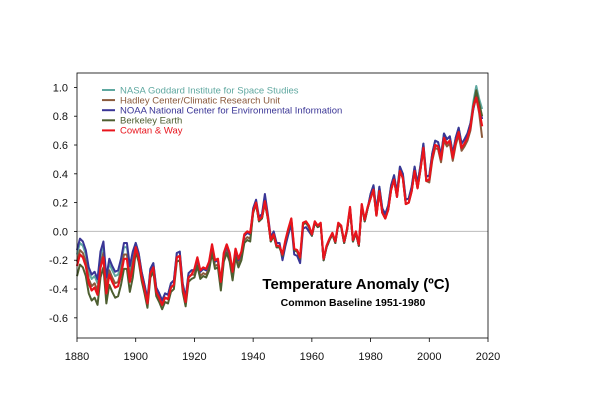  Describe the element at coordinates (312, 357) in the screenshot. I see `x-tick-label: 1960` at that location.